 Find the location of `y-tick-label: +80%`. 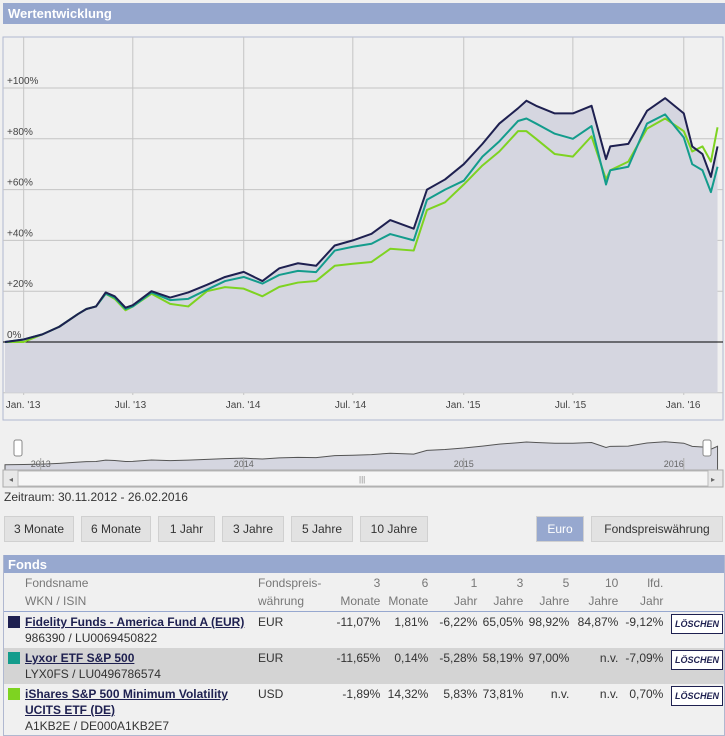

y-tick-label: +80% is located at coordinates (20, 132).